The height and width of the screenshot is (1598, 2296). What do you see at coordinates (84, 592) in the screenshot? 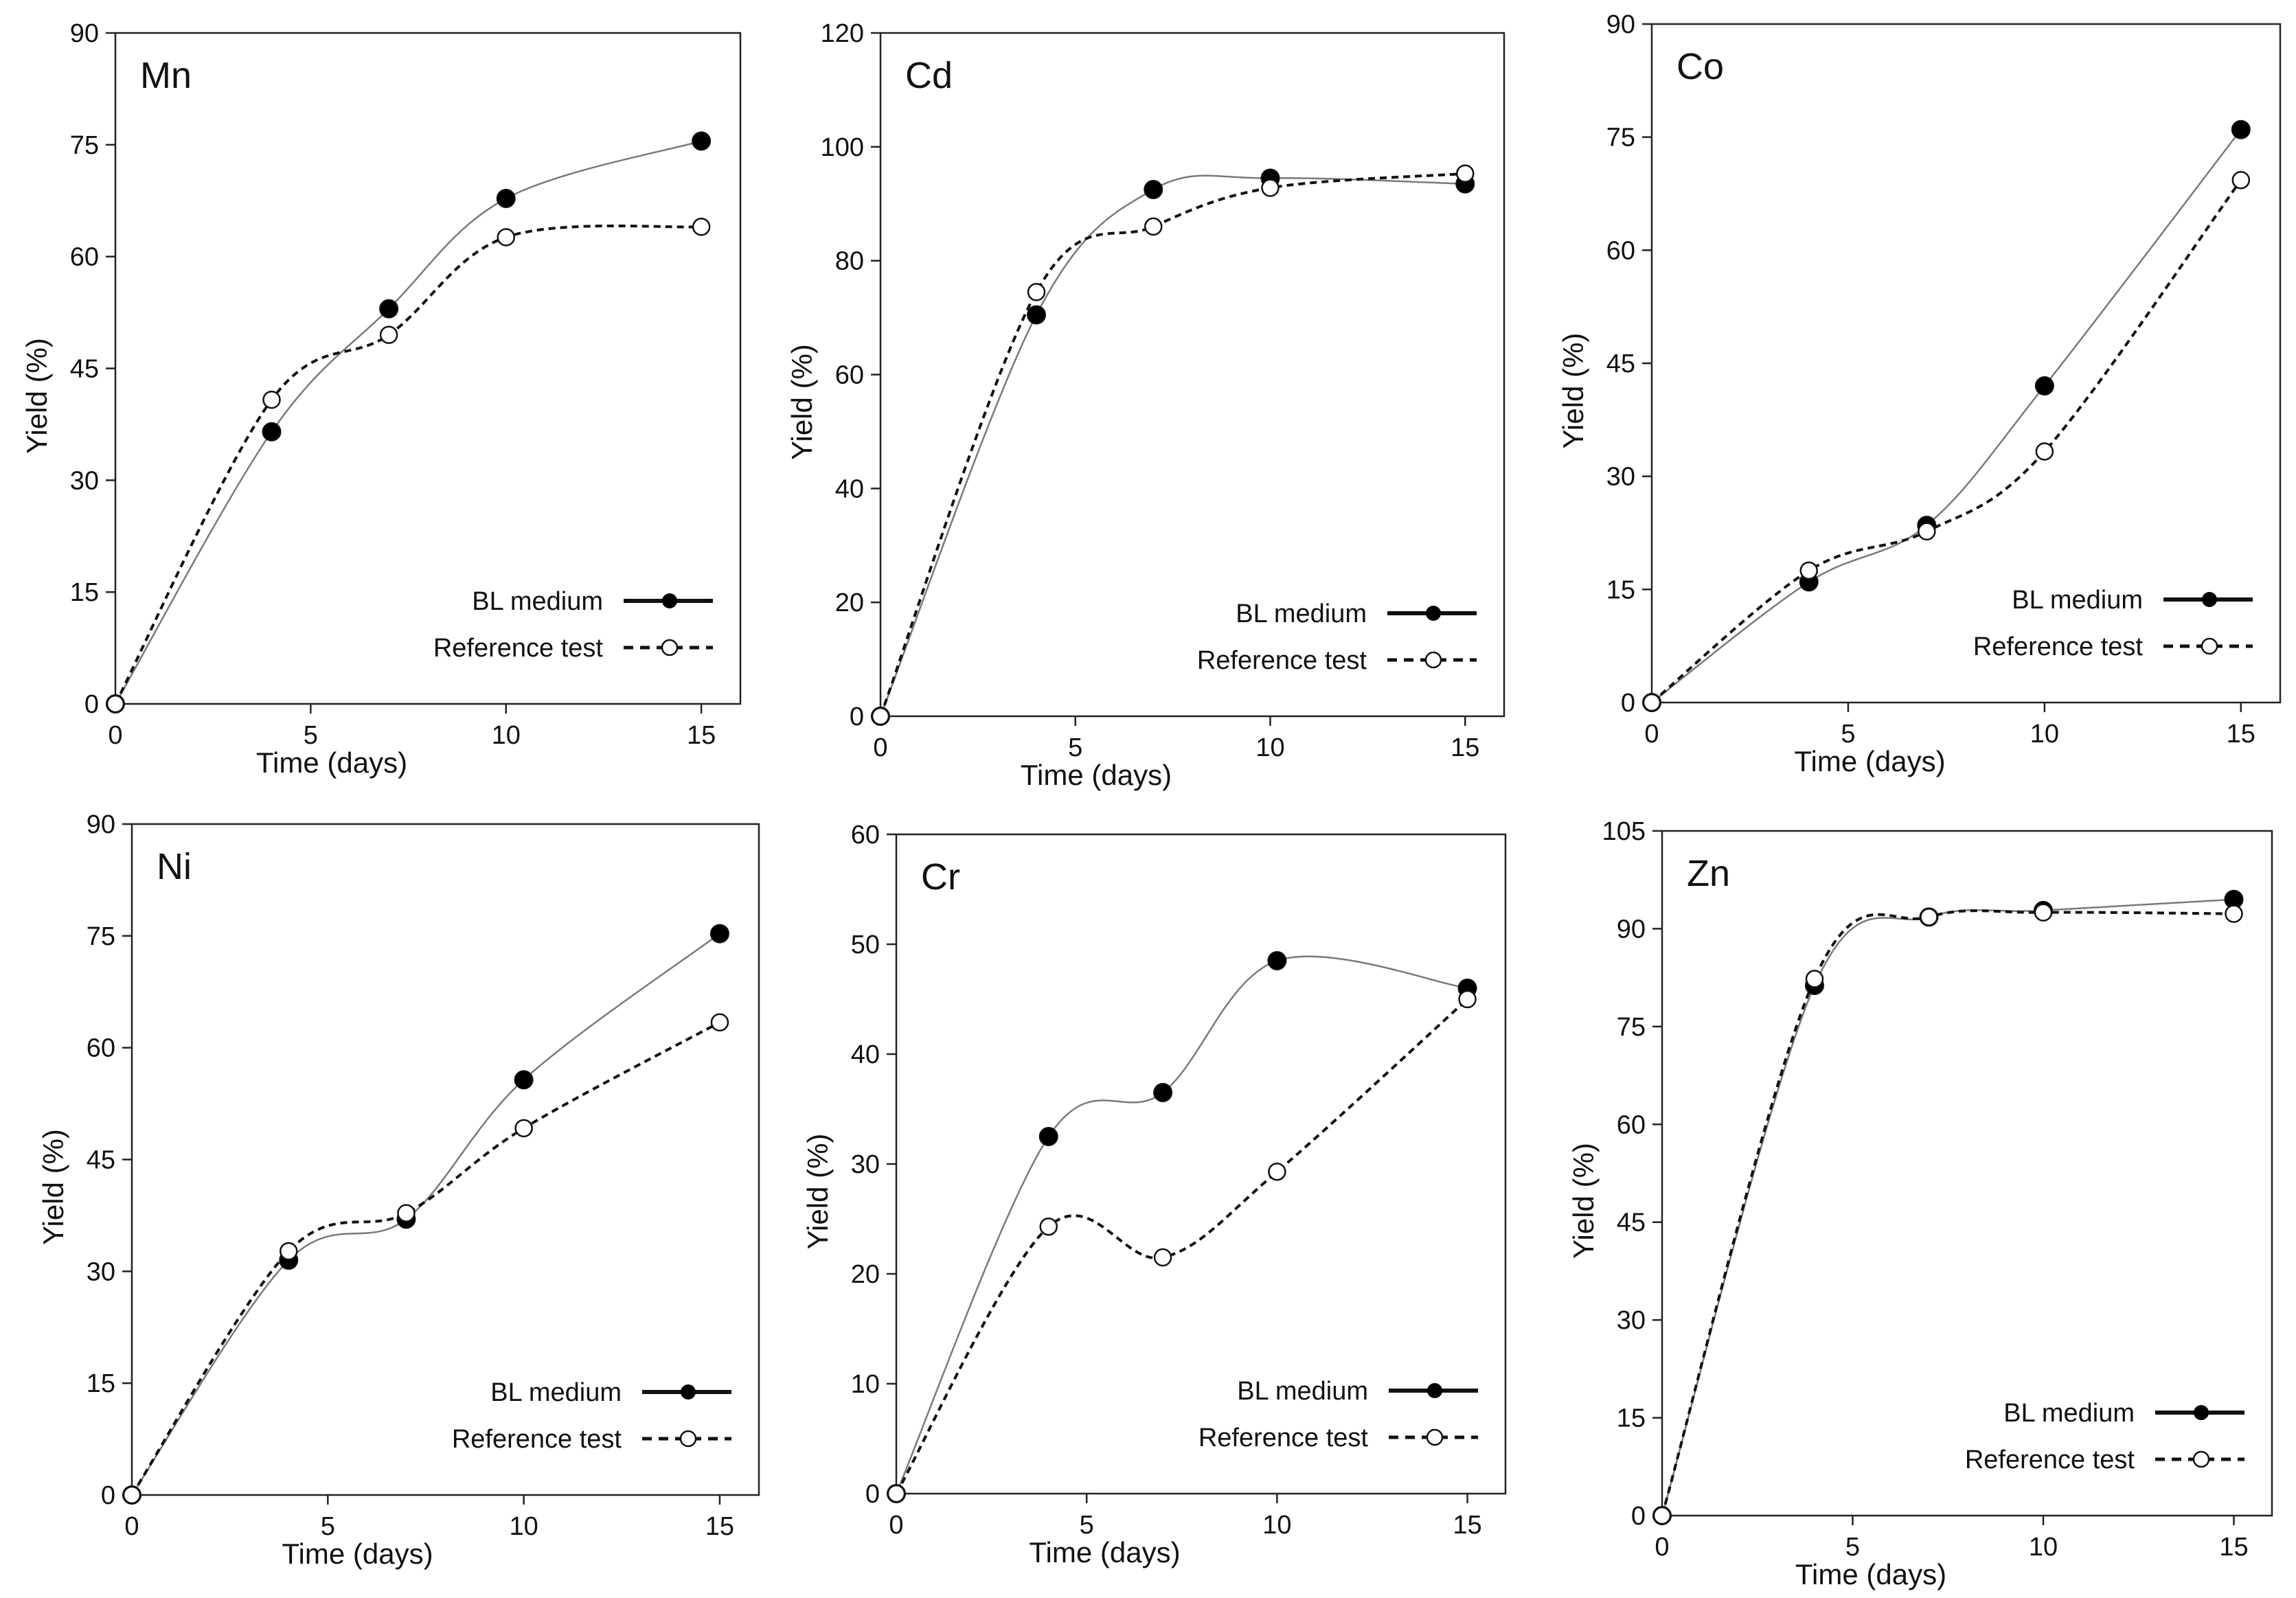
I see `y-tick-label: 15` at bounding box center [84, 592].